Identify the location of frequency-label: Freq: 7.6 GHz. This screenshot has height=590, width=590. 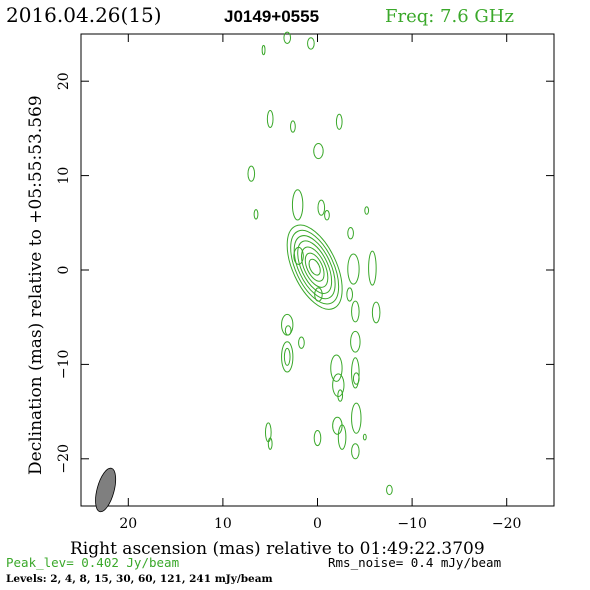
(449, 16).